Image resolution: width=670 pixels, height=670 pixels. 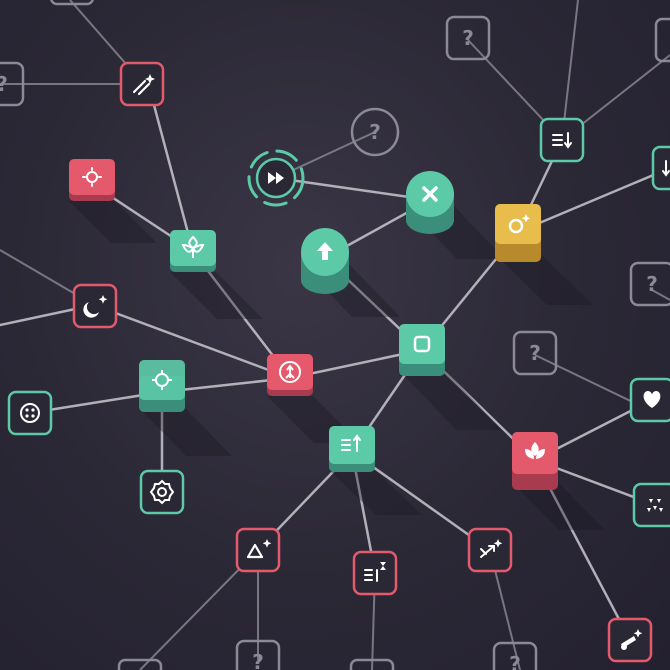 What do you see at coordinates (519, 224) in the screenshot?
I see `ring-sparkle-icon` at bounding box center [519, 224].